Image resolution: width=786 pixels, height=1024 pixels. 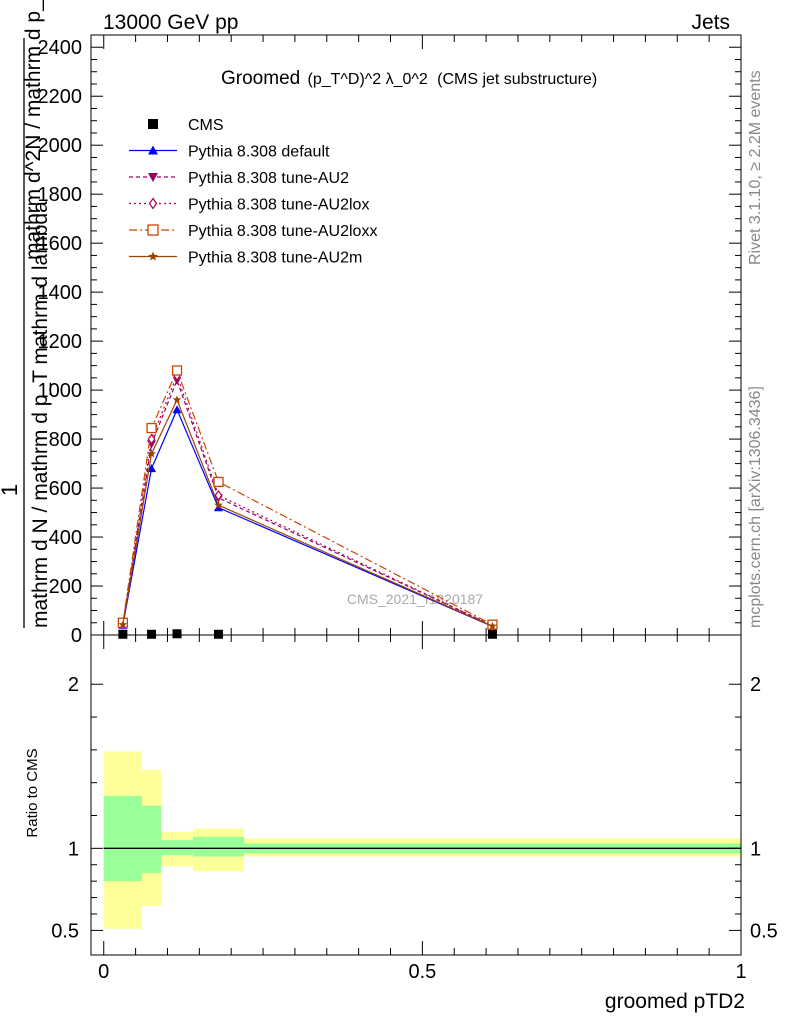 I want to click on legend-entry: Pythia 8.308 tune-AU2m, so click(x=245, y=258).